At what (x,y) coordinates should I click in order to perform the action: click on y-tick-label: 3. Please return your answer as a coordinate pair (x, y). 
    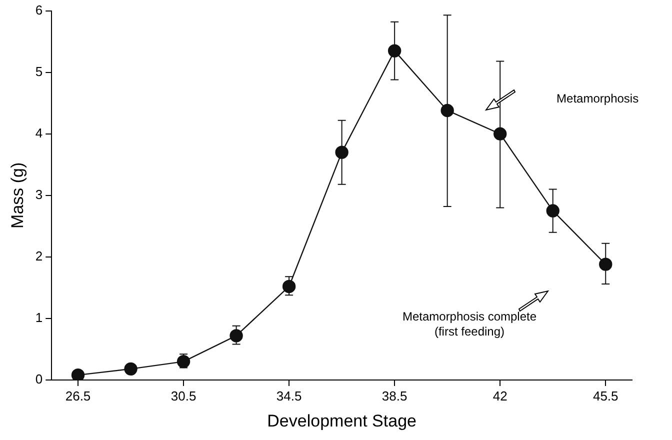
    Looking at the image, I should click on (39, 194).